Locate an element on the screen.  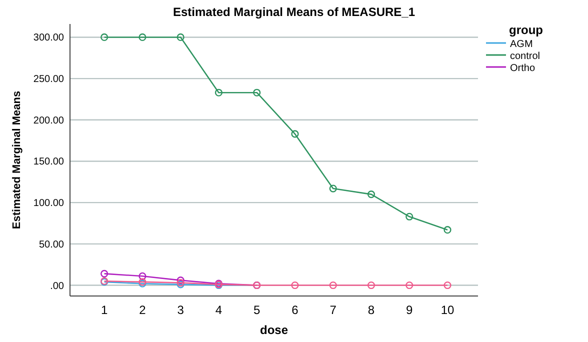
legend-label: control is located at coordinates (525, 56).